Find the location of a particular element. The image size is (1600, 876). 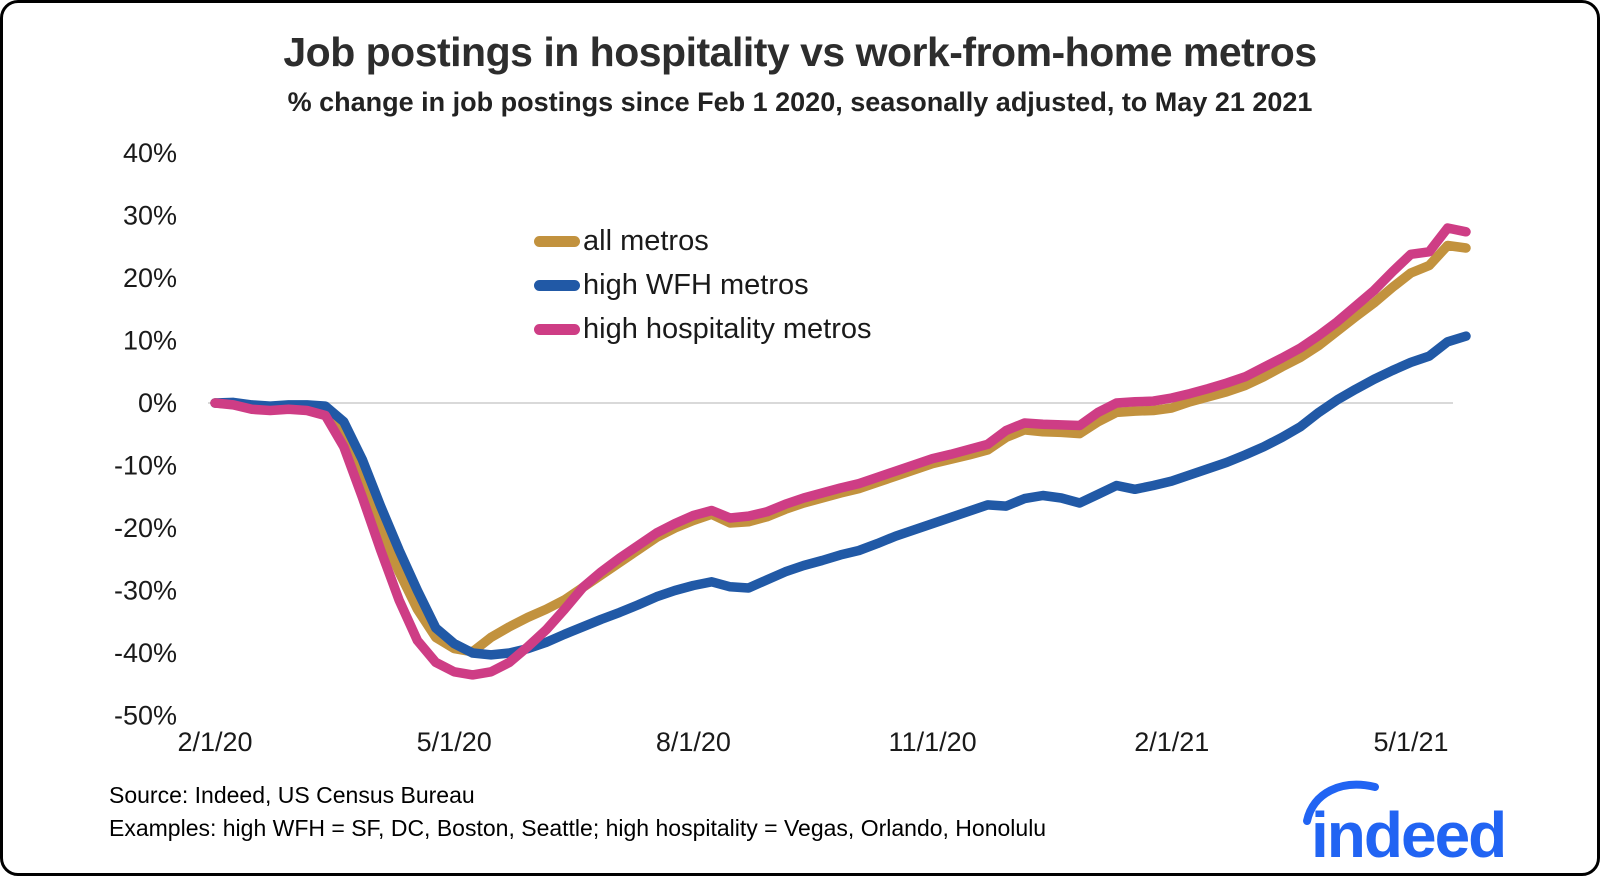

legend-item-high-hospitality-metros: high hospitality metros is located at coordinates (703, 329).